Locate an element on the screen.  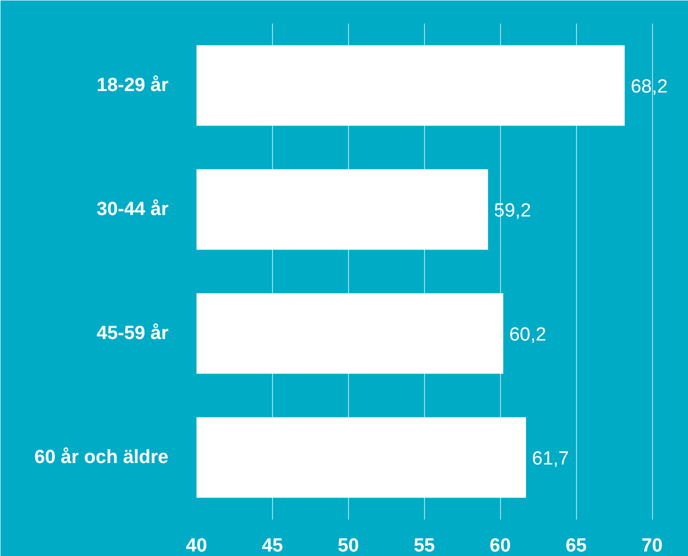
data-label: 61,7 is located at coordinates (551, 459).